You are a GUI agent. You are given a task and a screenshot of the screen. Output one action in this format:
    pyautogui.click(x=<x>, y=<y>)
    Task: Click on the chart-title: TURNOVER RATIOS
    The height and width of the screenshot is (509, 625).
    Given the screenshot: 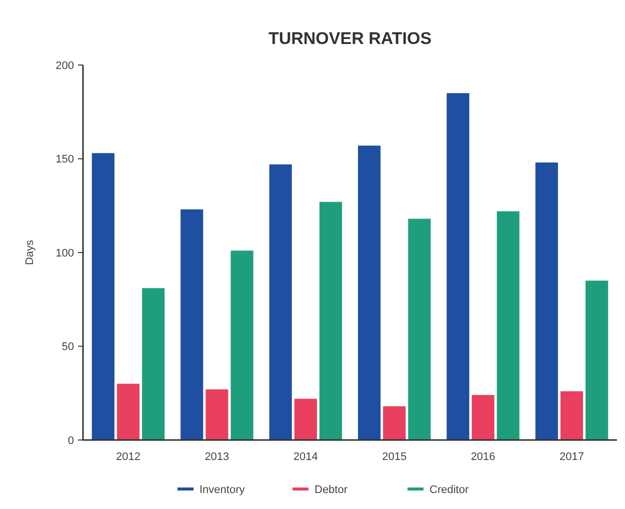 What is the action you would take?
    pyautogui.click(x=350, y=38)
    